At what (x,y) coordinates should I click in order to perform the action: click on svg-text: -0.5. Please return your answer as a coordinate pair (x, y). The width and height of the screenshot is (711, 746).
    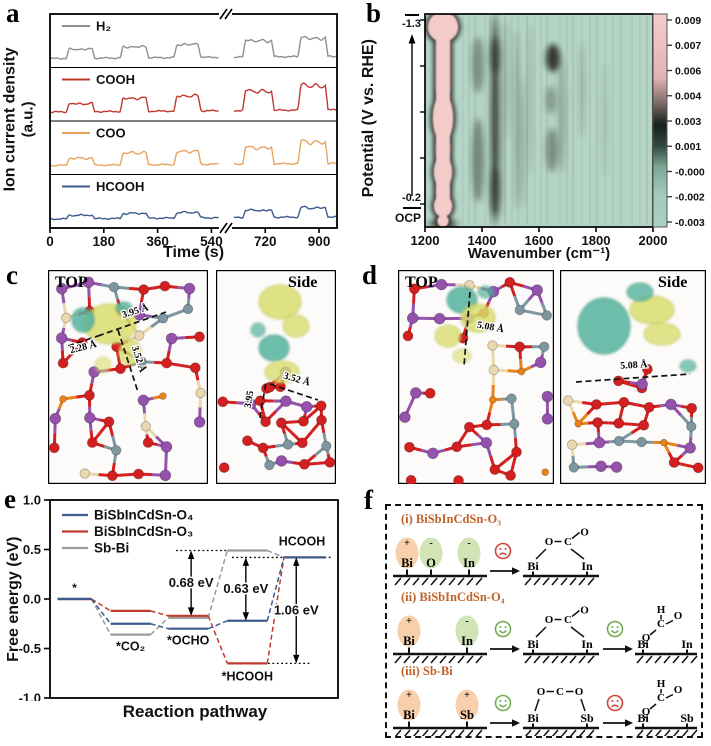
    Looking at the image, I should click on (30, 648).